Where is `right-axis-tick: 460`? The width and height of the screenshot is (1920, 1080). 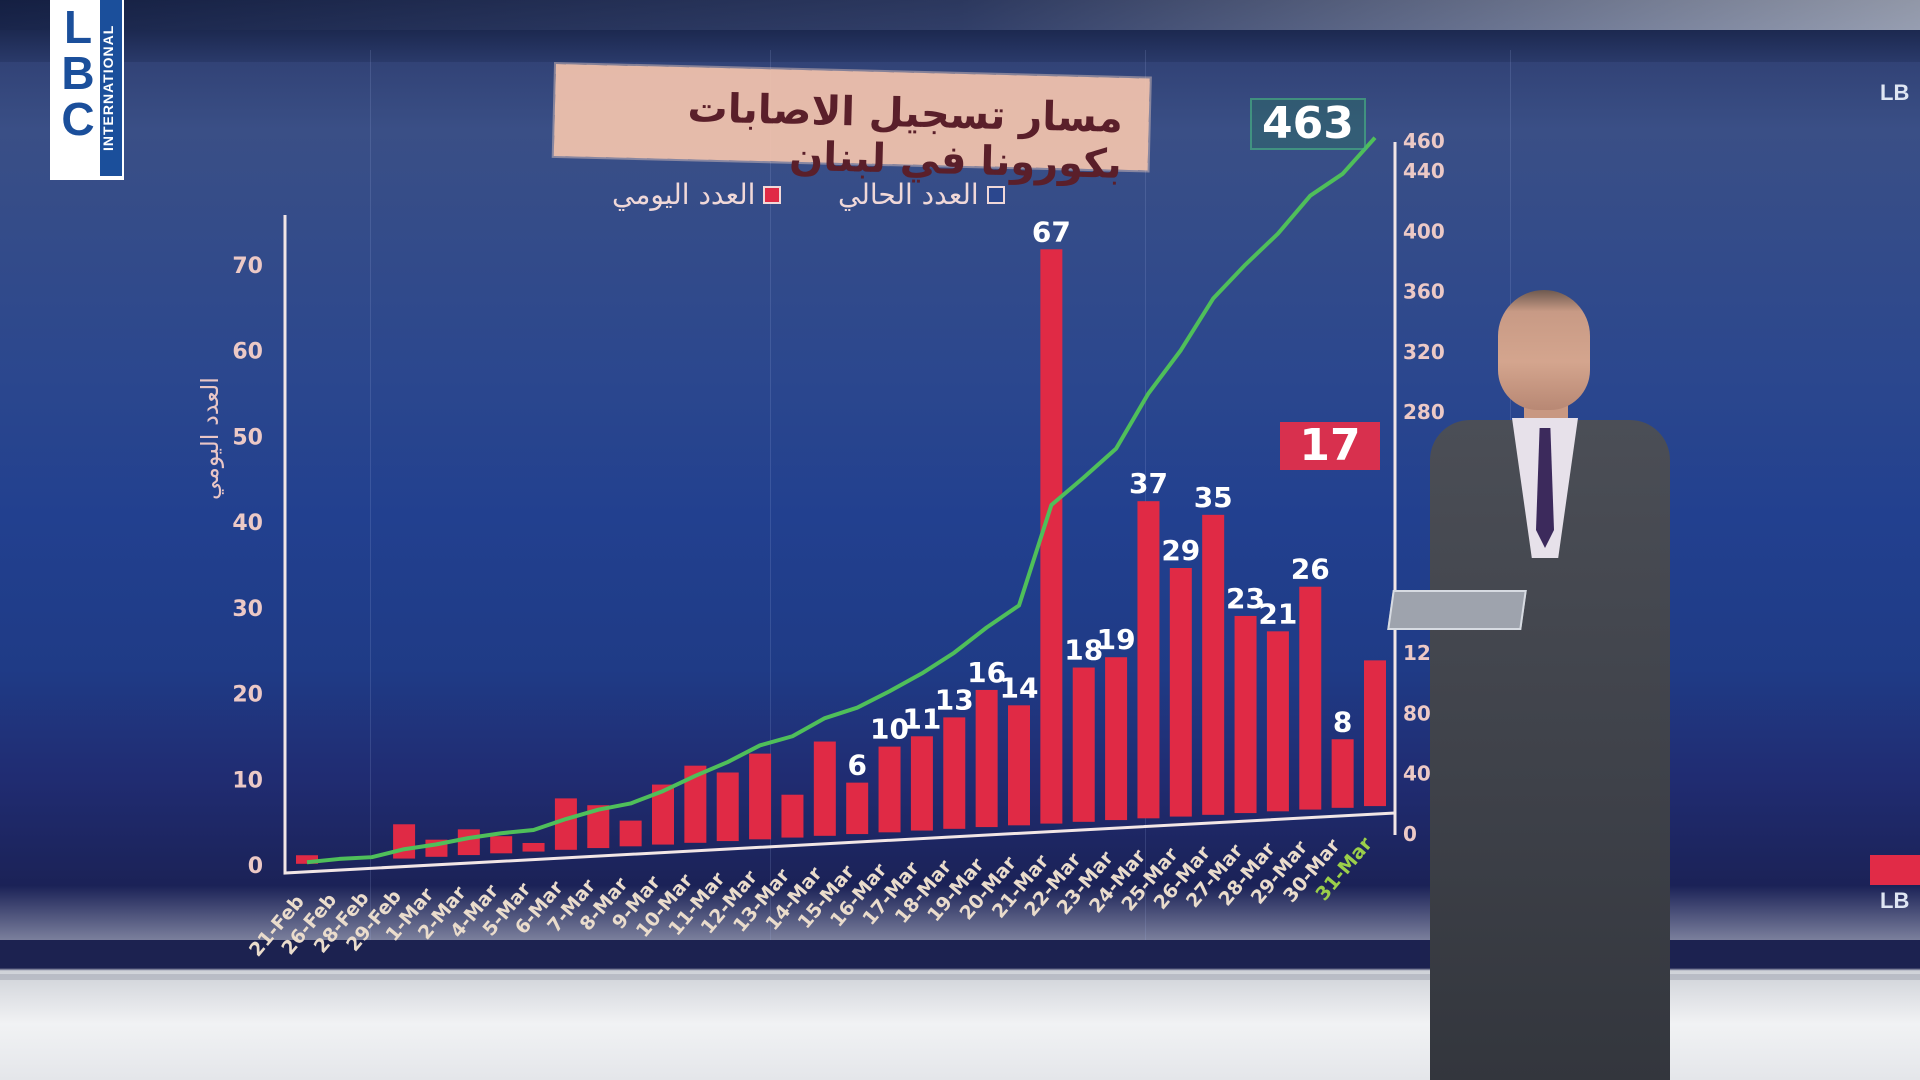
right-axis-tick: 460 is located at coordinates (1424, 141).